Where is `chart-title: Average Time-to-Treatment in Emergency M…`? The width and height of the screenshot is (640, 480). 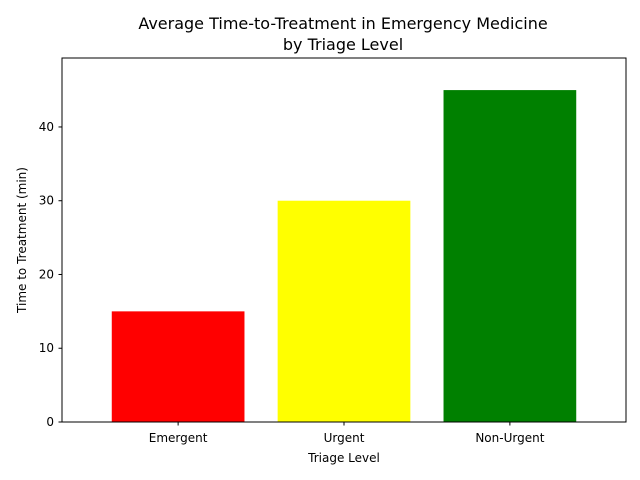 chart-title: Average Time-to-Treatment in Emergency M… is located at coordinates (342, 23).